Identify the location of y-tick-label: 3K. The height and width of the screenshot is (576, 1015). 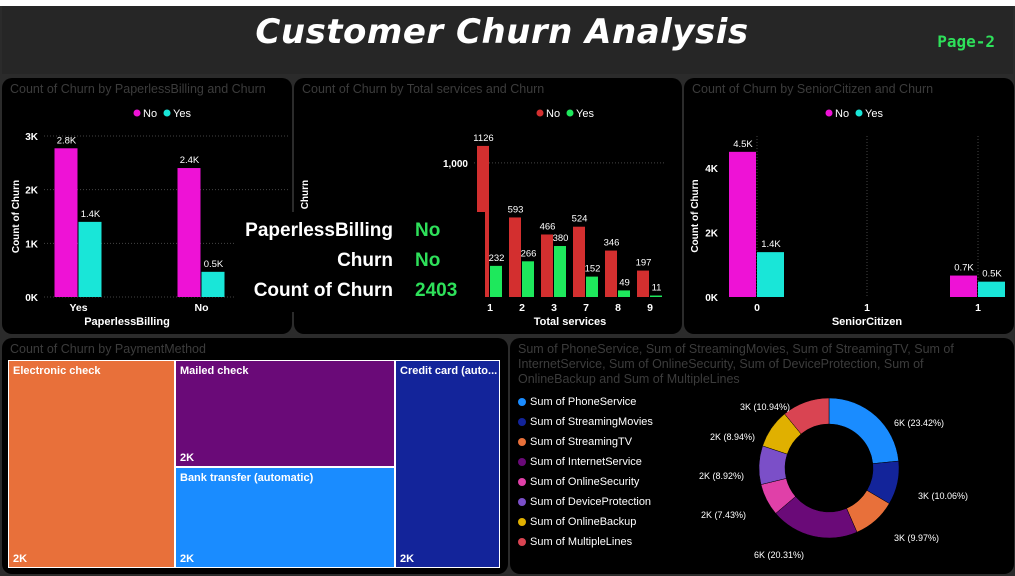
(32, 137).